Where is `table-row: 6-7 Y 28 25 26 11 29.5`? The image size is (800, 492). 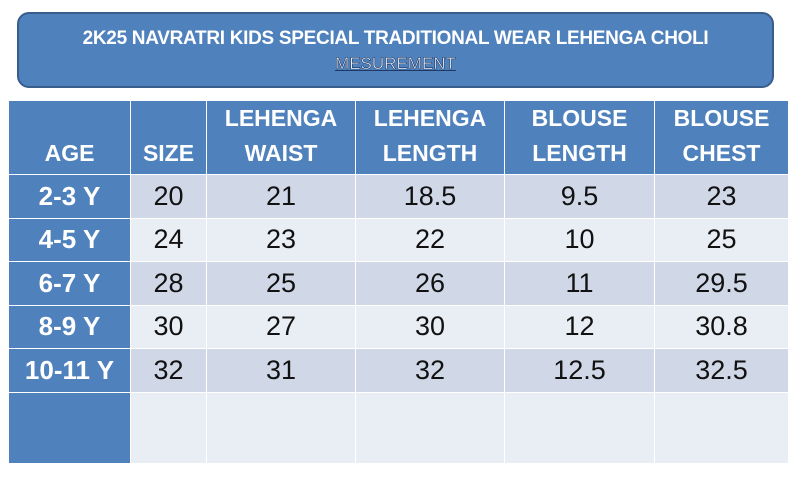
table-row: 6-7 Y 28 25 26 11 29.5 is located at coordinates (398, 283).